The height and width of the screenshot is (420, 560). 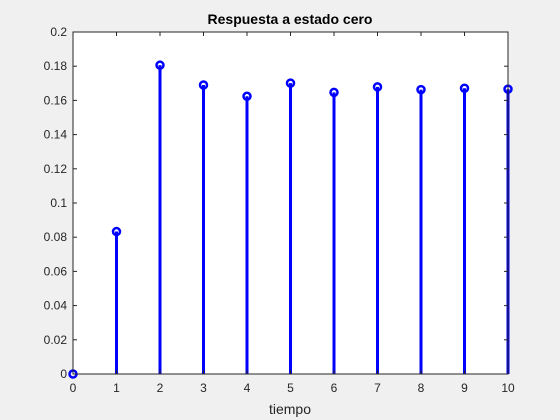 What do you see at coordinates (56, 66) in the screenshot?
I see `y-tick-label: 0.18` at bounding box center [56, 66].